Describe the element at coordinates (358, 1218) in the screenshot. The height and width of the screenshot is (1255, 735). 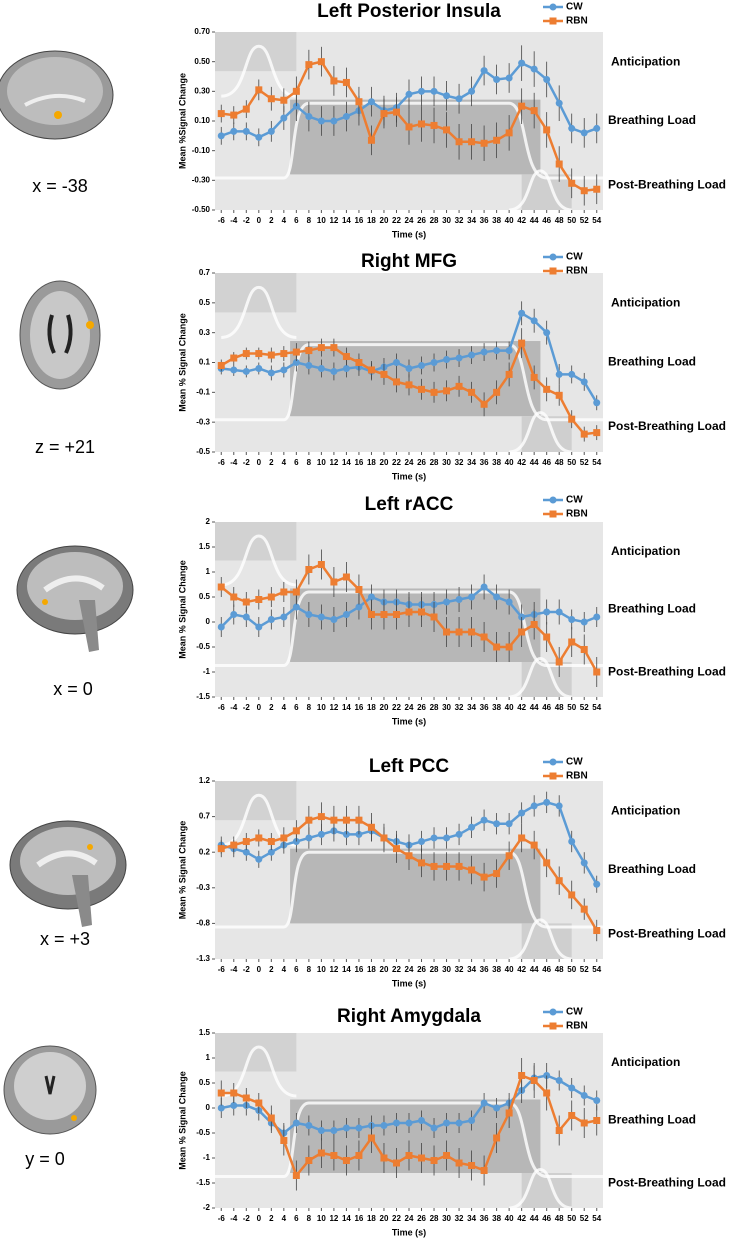
I see `x-tick-label: 16` at that location.